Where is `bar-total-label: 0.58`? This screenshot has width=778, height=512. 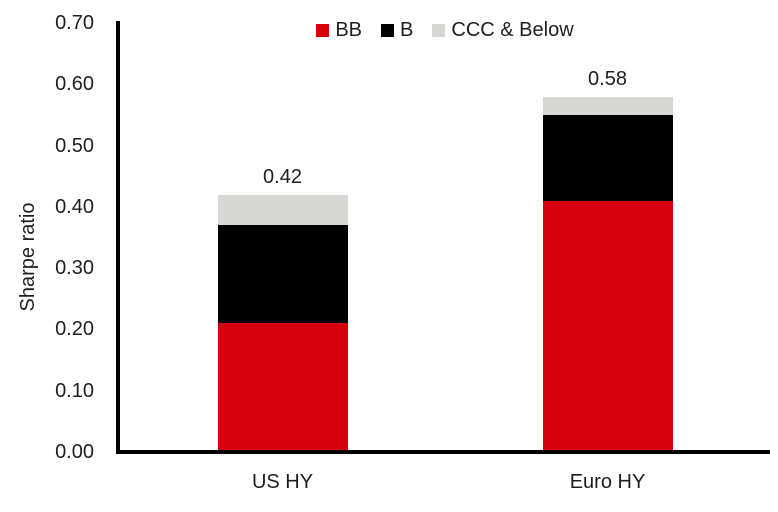
bar-total-label: 0.58 is located at coordinates (607, 78).